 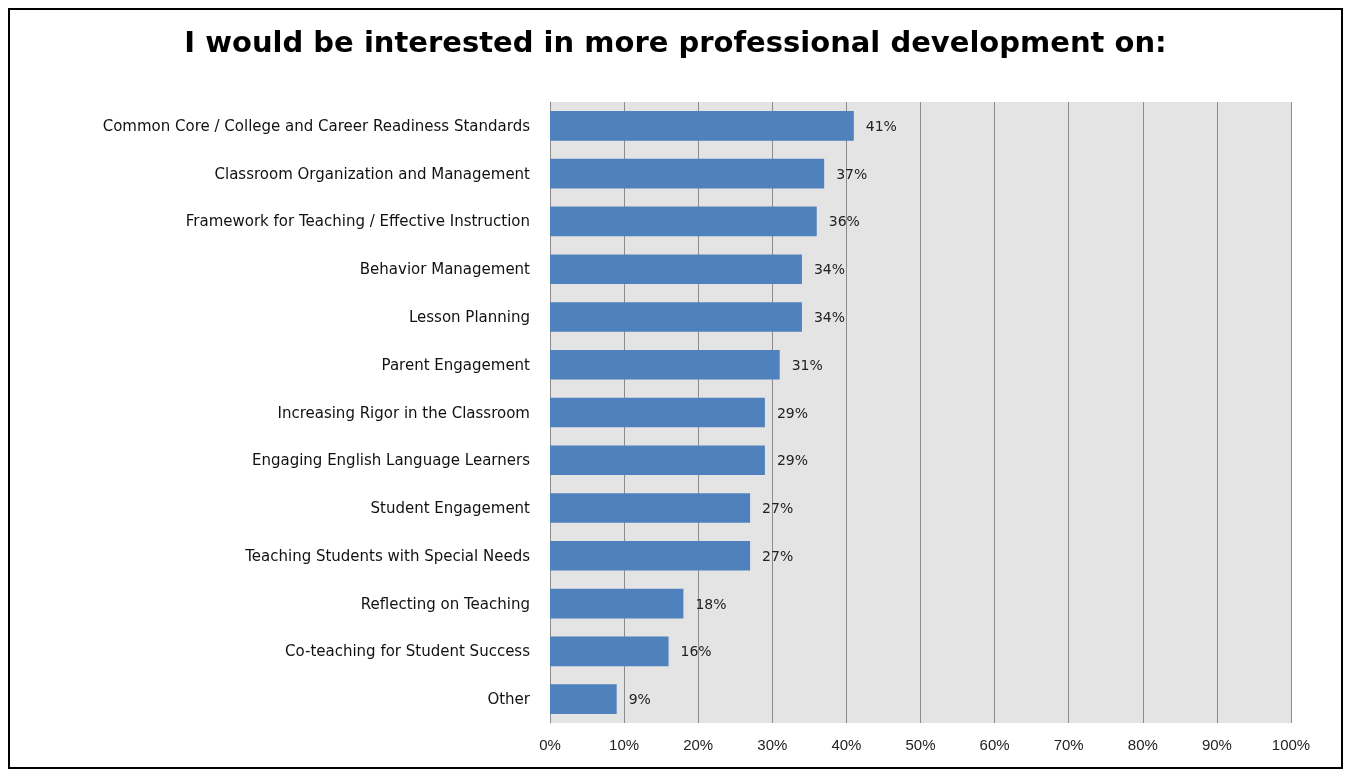 What do you see at coordinates (316, 125) in the screenshot?
I see `y-tick-label: Common Core / College and Career Readiness Standards` at bounding box center [316, 125].